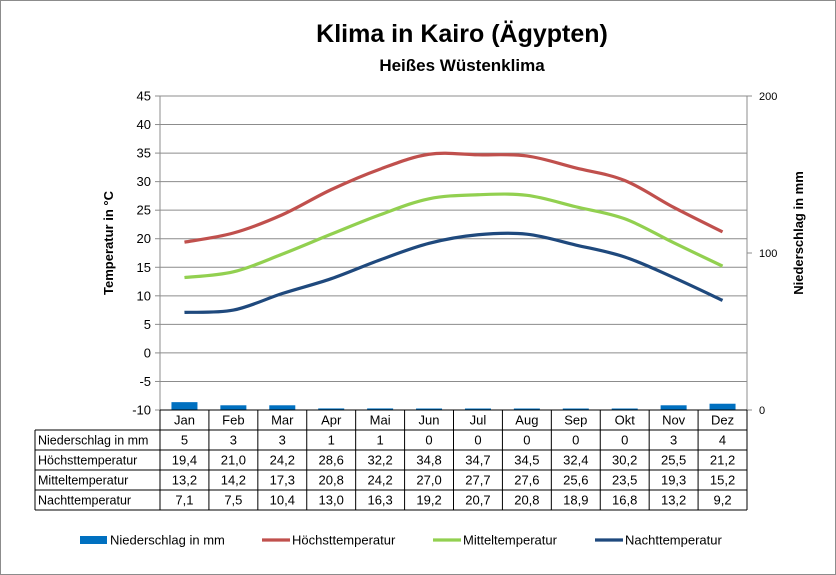  I want to click on table-cell: 19,2, so click(428, 500).